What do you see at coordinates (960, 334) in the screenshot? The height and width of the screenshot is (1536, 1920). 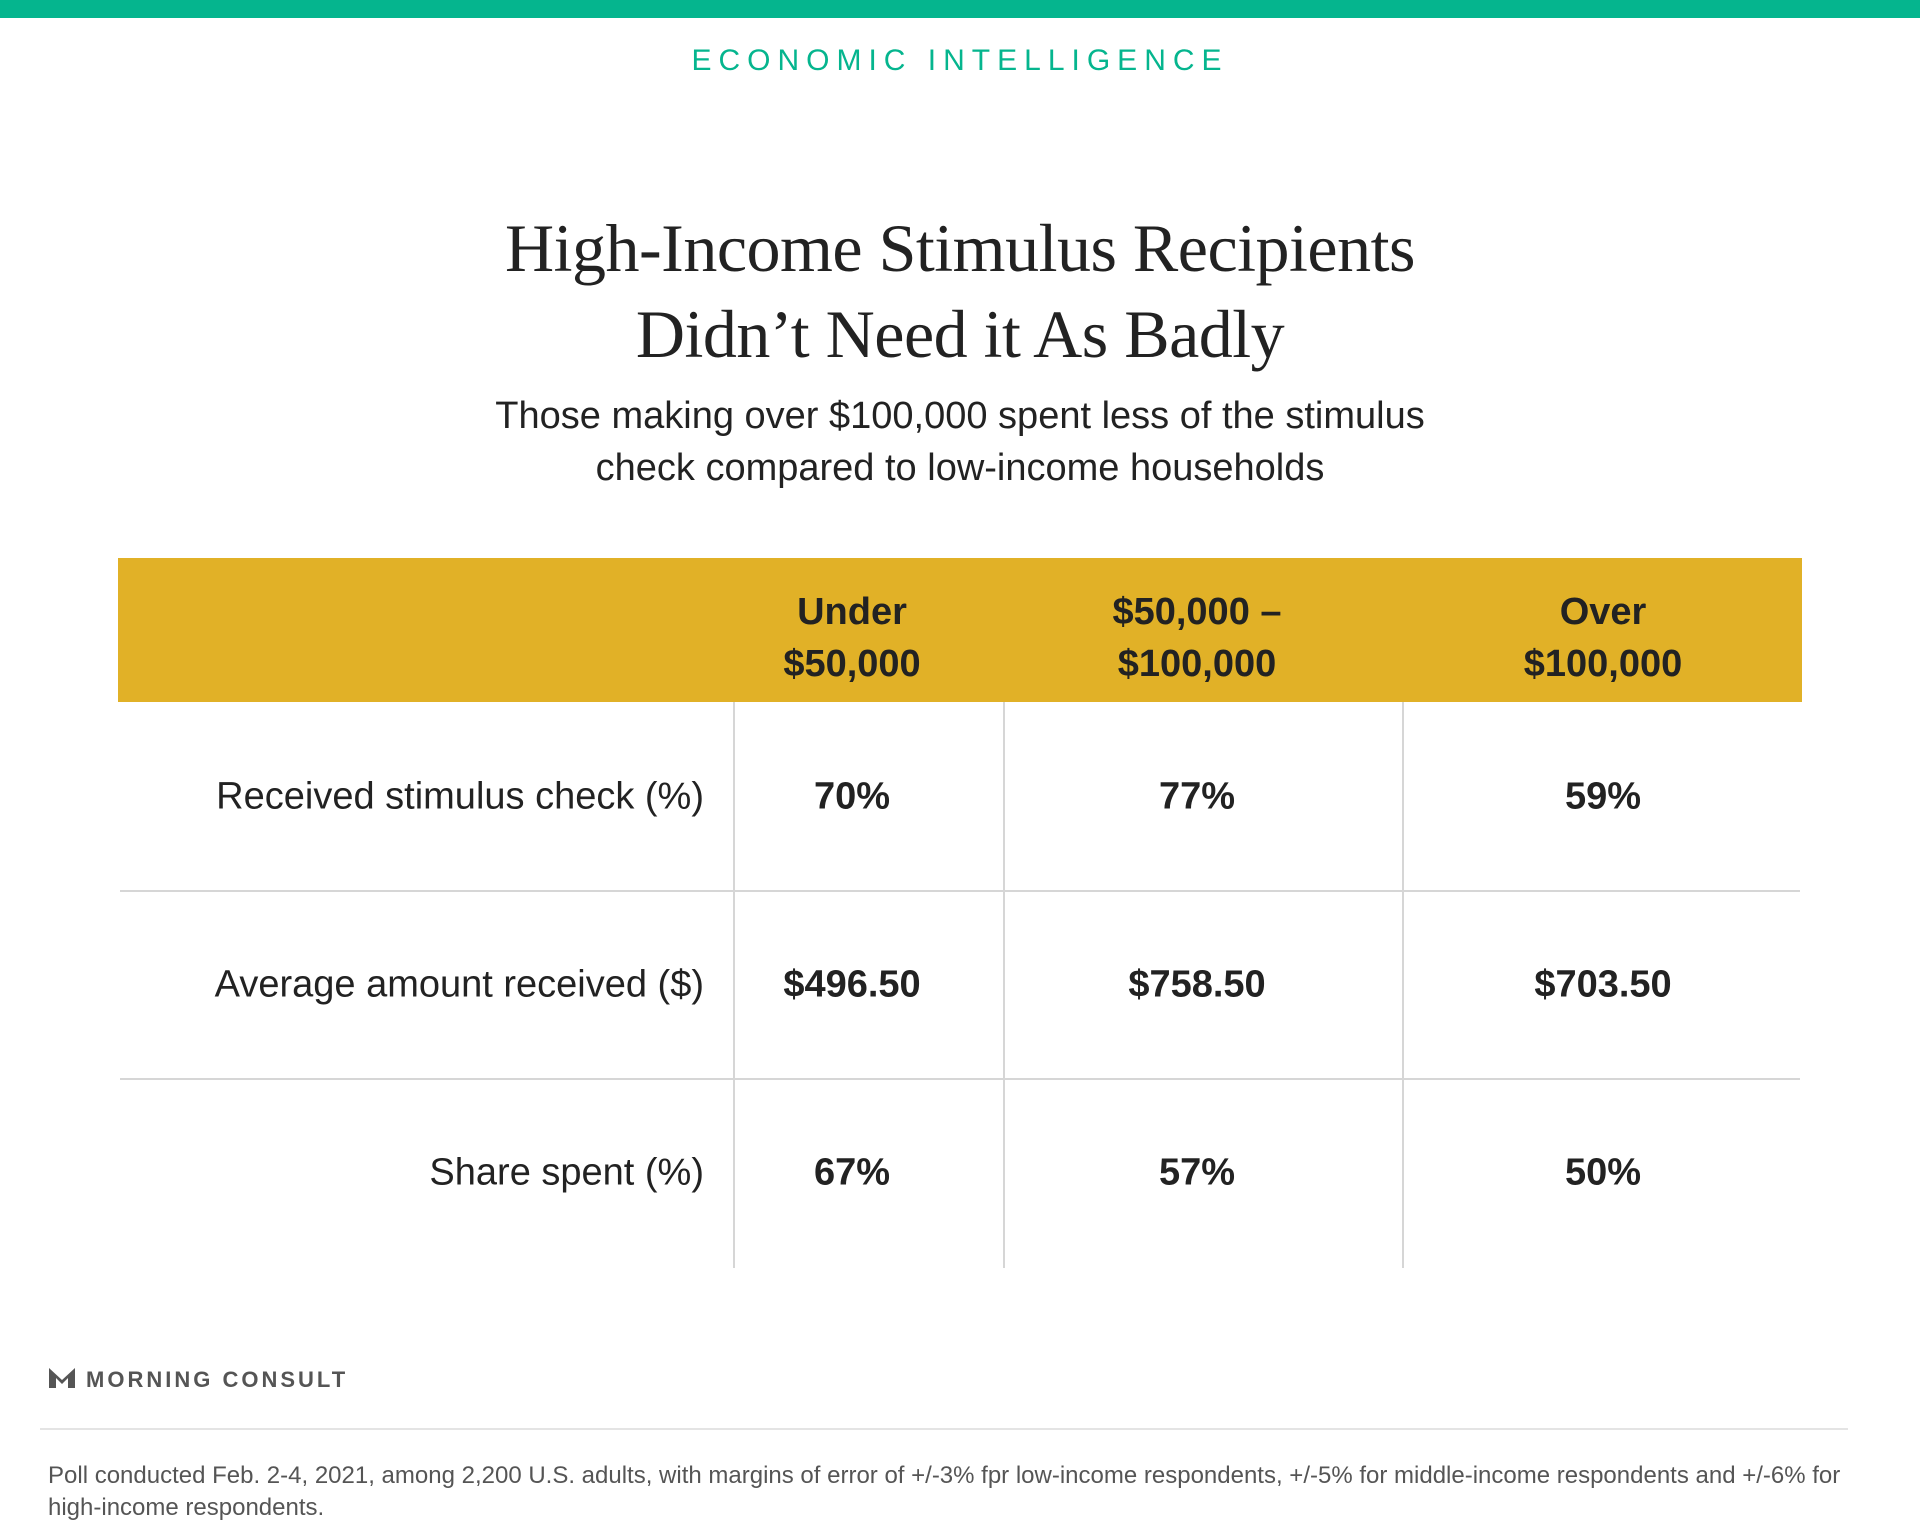 I see `chart-title-line-2: Didn’t Need it As Badly` at bounding box center [960, 334].